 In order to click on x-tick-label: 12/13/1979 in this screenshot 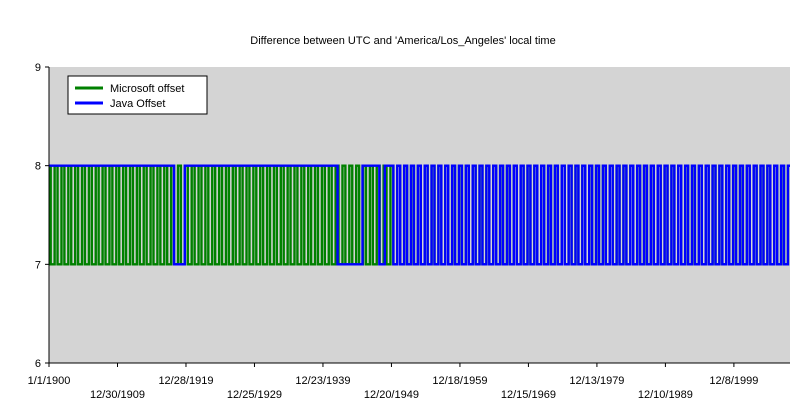, I will do `click(596, 381)`.